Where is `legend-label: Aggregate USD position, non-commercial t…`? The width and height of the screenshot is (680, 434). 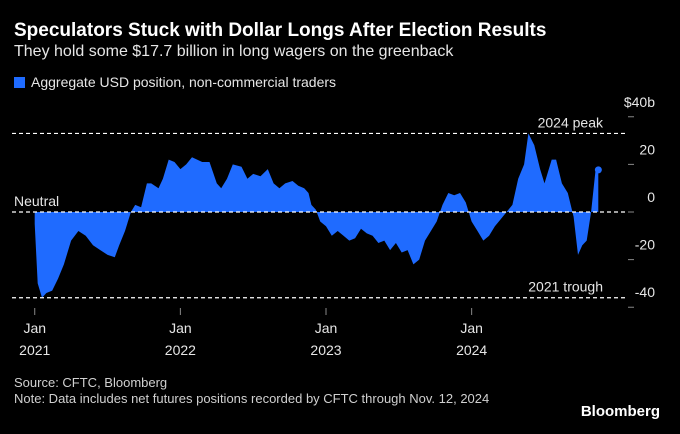 legend-label: Aggregate USD position, non-commercial t… is located at coordinates (184, 82).